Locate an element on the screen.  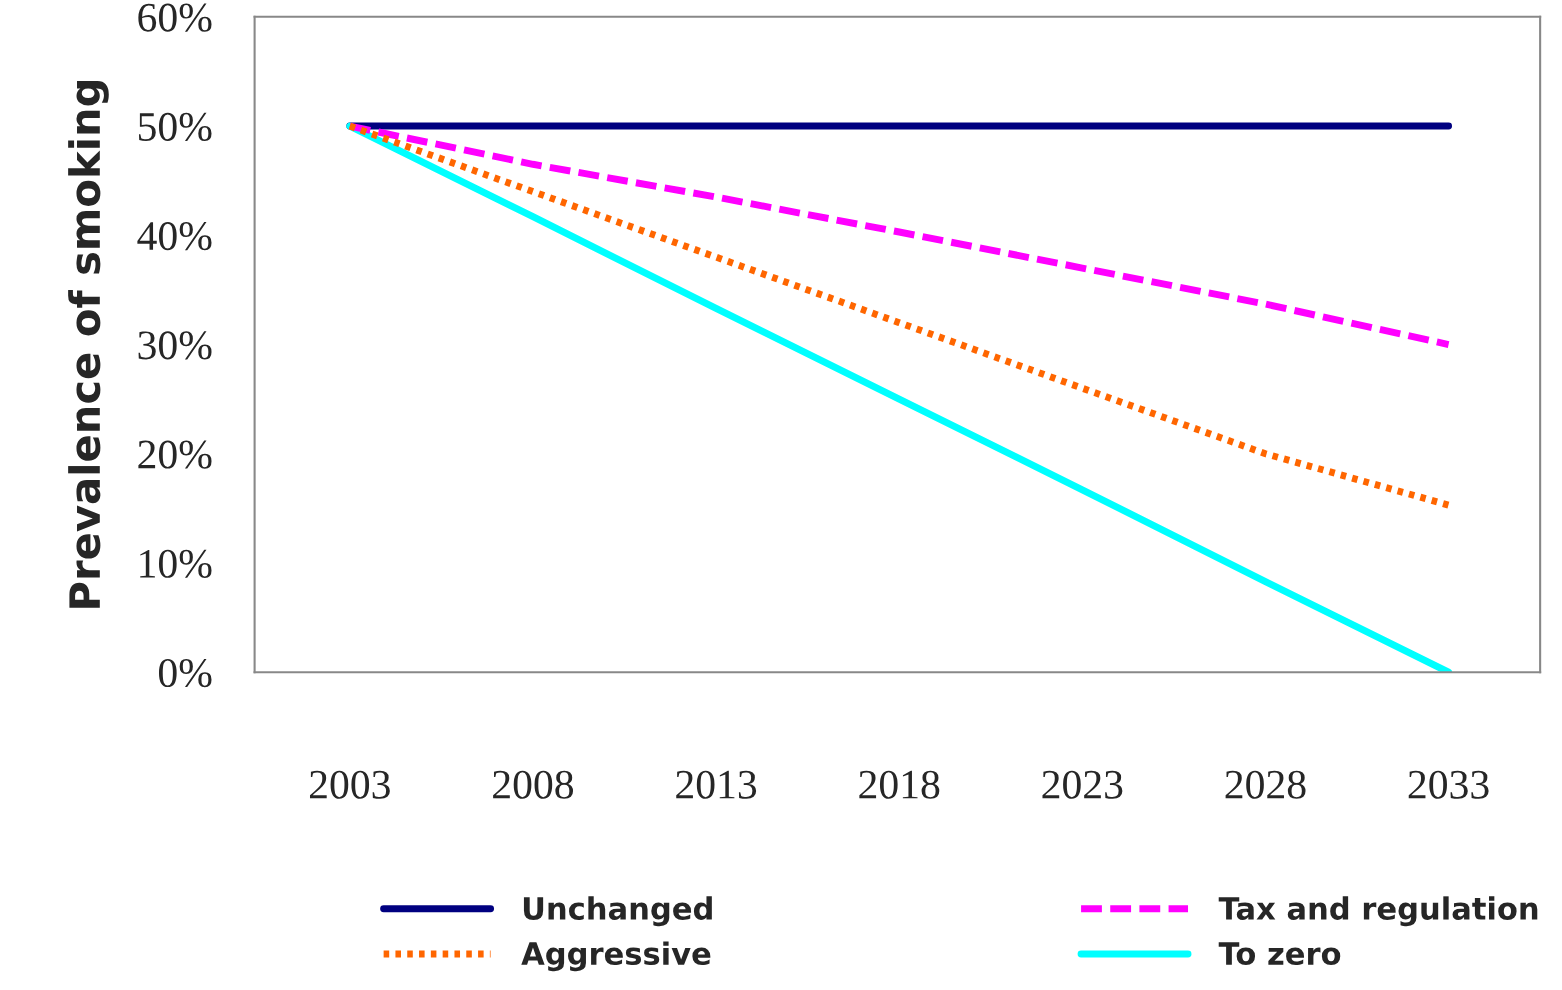
x-tick-label: 2018 is located at coordinates (899, 784).